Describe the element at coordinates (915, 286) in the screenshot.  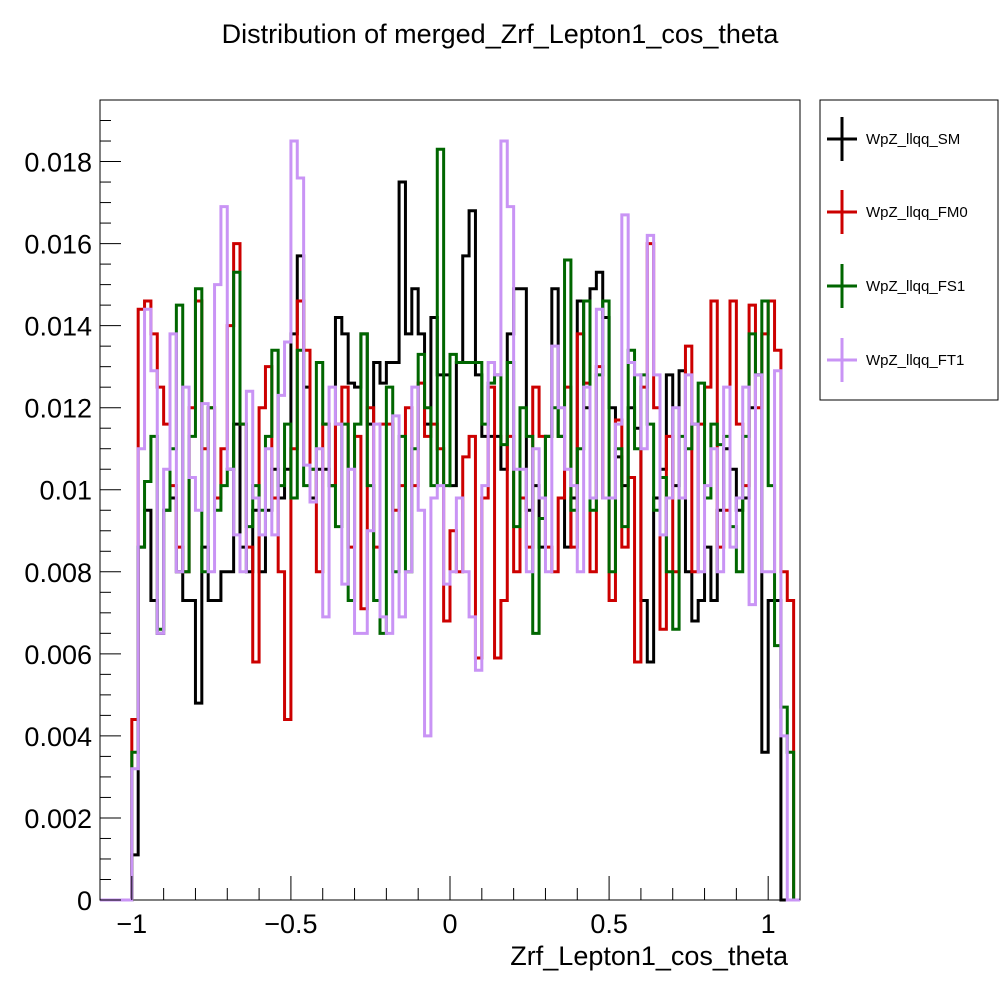
I see `legend-label: WpZ_llqq_FS1` at that location.